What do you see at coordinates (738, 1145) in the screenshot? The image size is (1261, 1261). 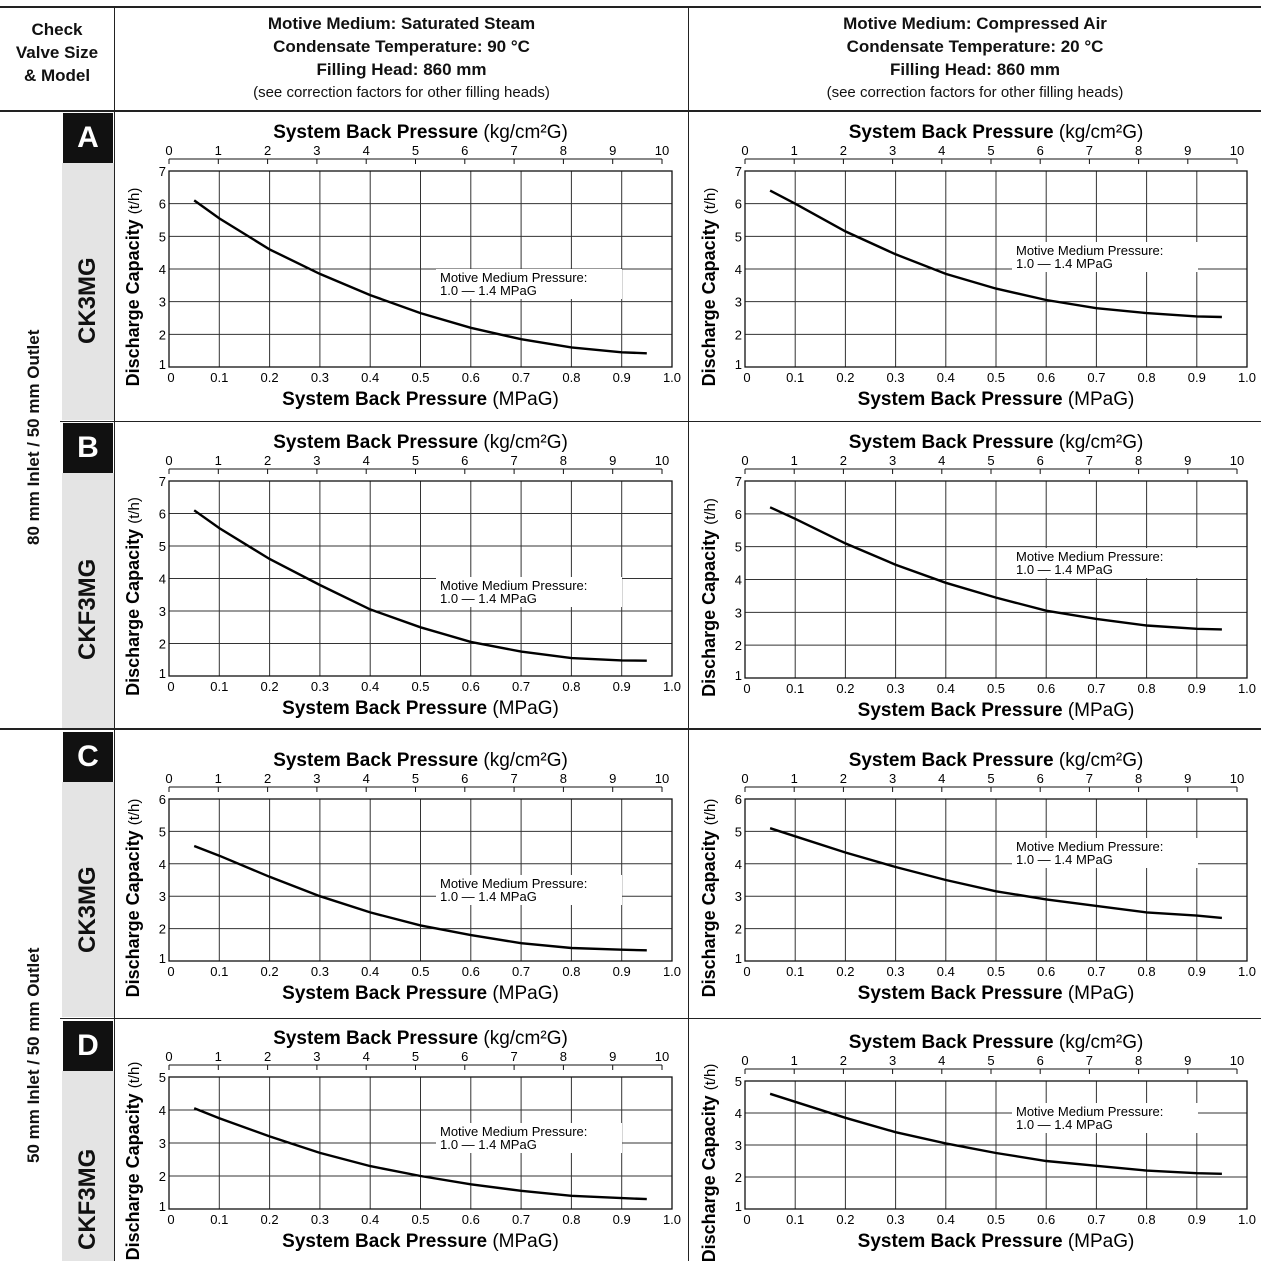 I see `D-air-y-tick: 3` at bounding box center [738, 1145].